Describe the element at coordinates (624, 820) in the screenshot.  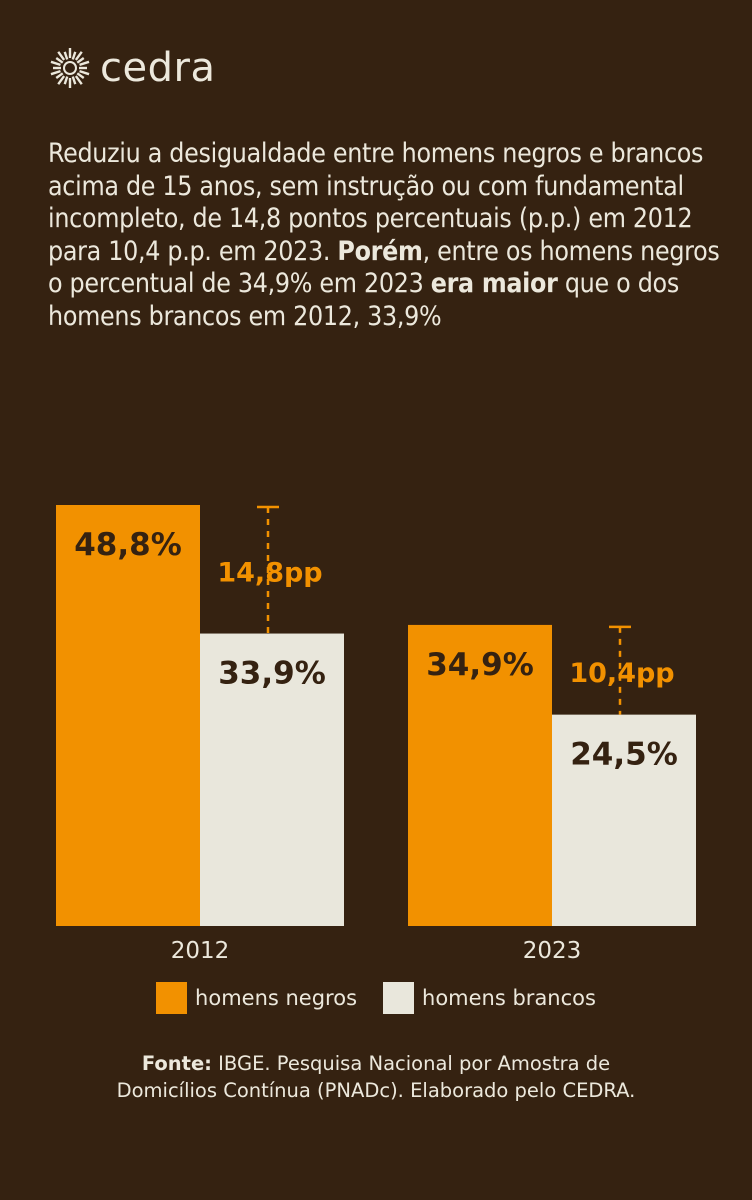
I see `bar-brancos-2023` at that location.